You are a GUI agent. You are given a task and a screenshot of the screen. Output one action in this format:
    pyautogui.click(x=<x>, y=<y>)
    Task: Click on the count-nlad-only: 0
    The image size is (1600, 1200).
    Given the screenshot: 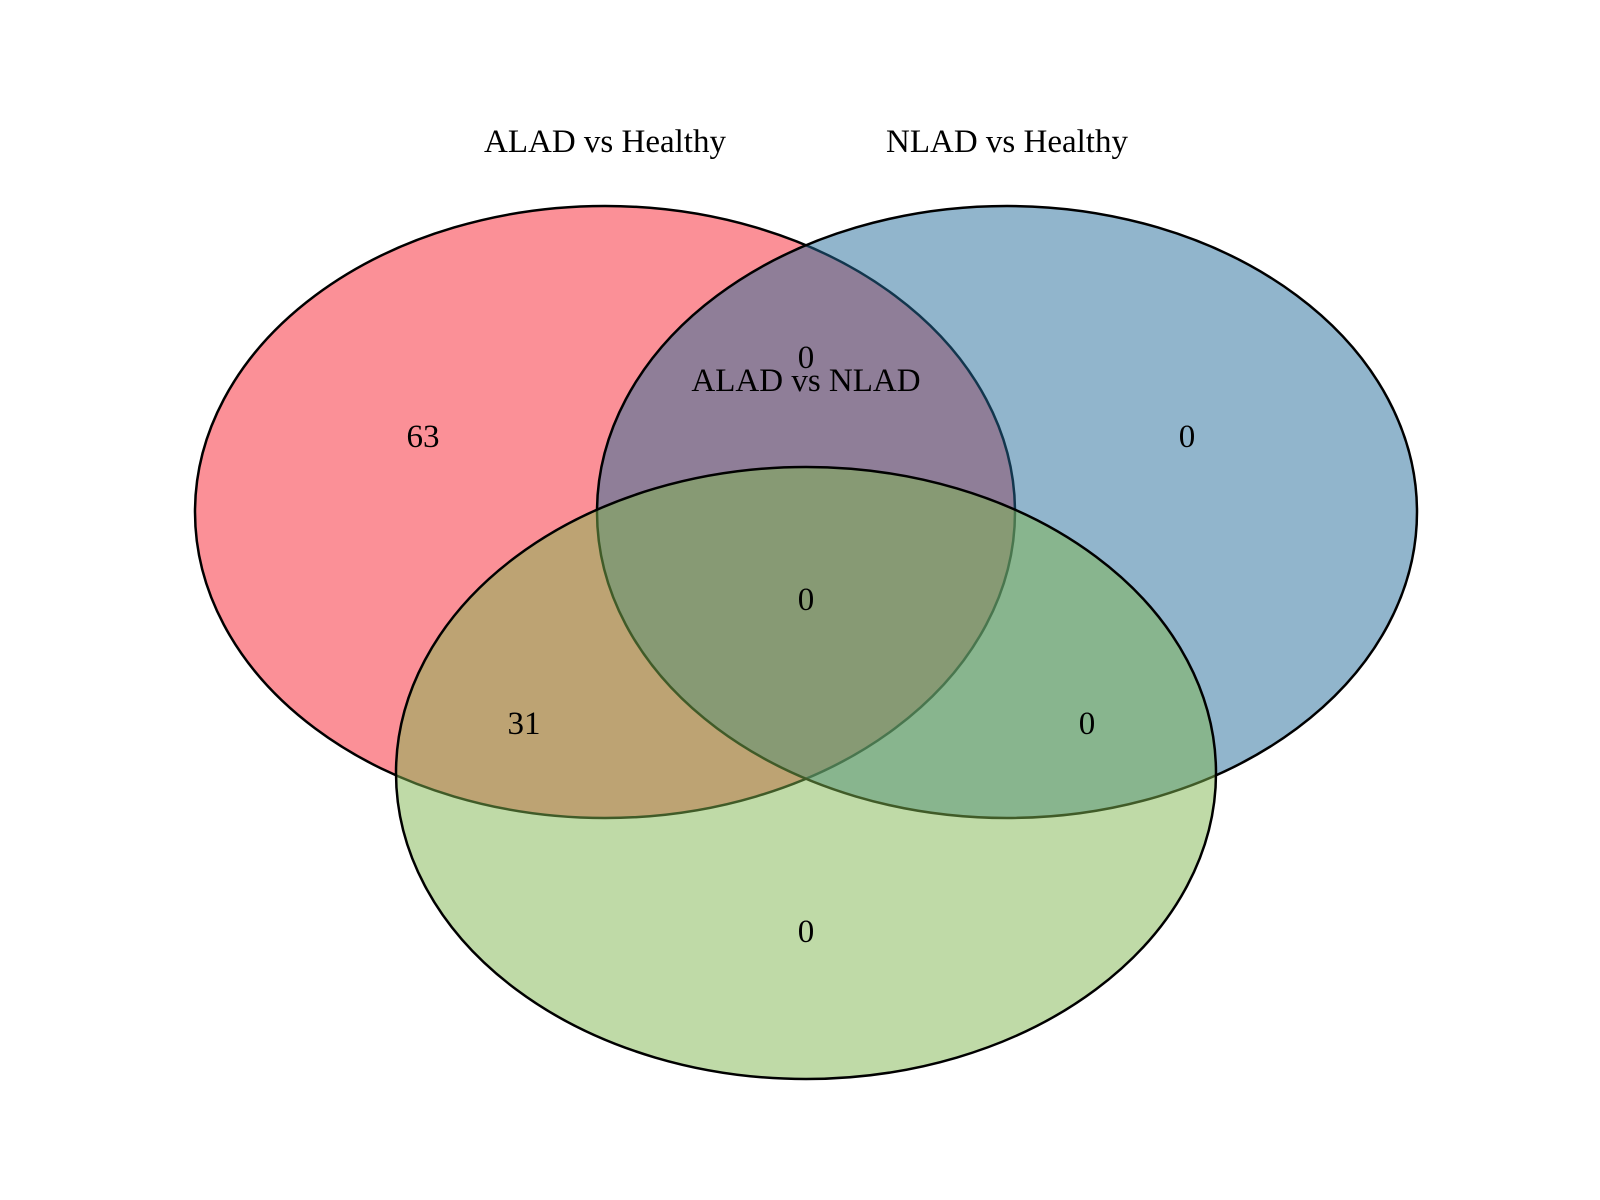 What is the action you would take?
    pyautogui.click(x=1187, y=437)
    